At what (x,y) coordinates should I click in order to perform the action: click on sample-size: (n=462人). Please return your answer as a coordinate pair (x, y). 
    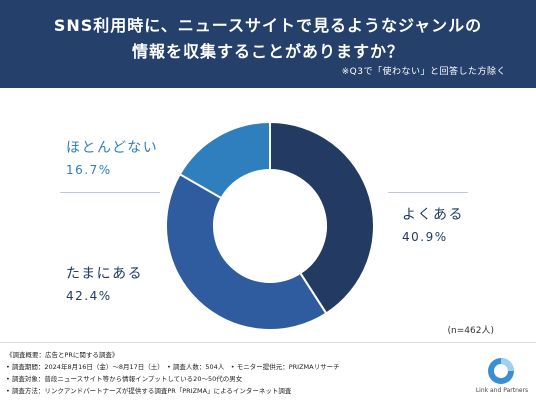
    Looking at the image, I should click on (470, 331).